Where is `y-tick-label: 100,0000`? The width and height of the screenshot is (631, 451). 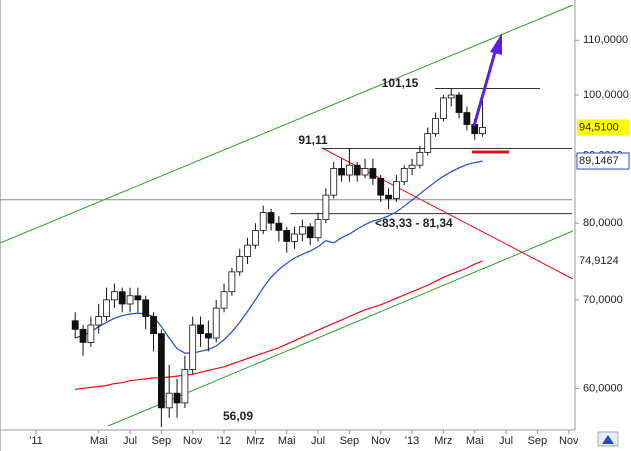 y-tick-label: 100,0000 is located at coordinates (606, 95).